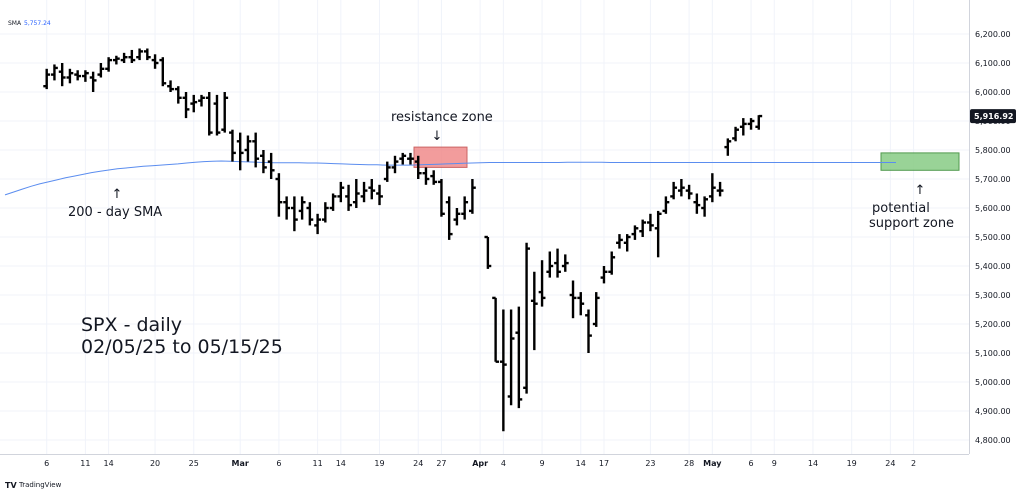 This screenshot has height=493, width=1023. I want to click on support-label-line1: potential, so click(901, 208).